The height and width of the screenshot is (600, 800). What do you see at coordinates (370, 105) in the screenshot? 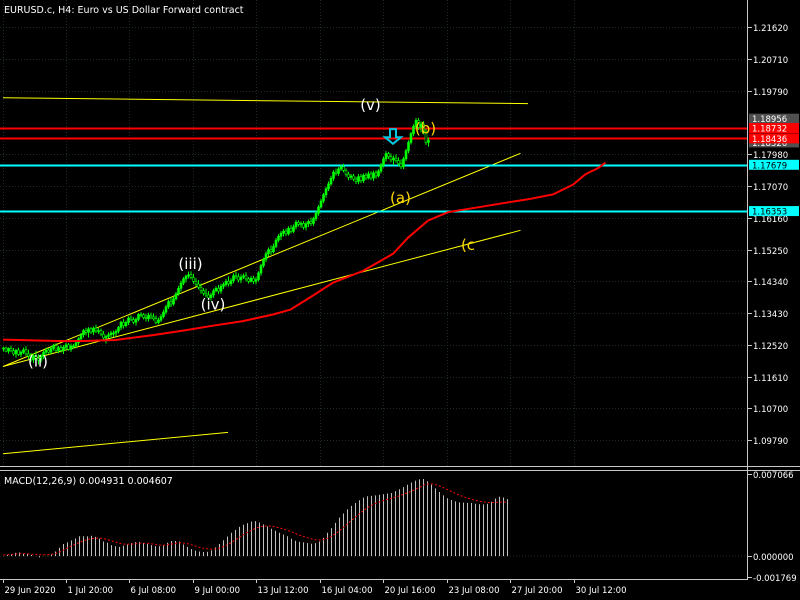
I see `wave-label: (v)` at bounding box center [370, 105].